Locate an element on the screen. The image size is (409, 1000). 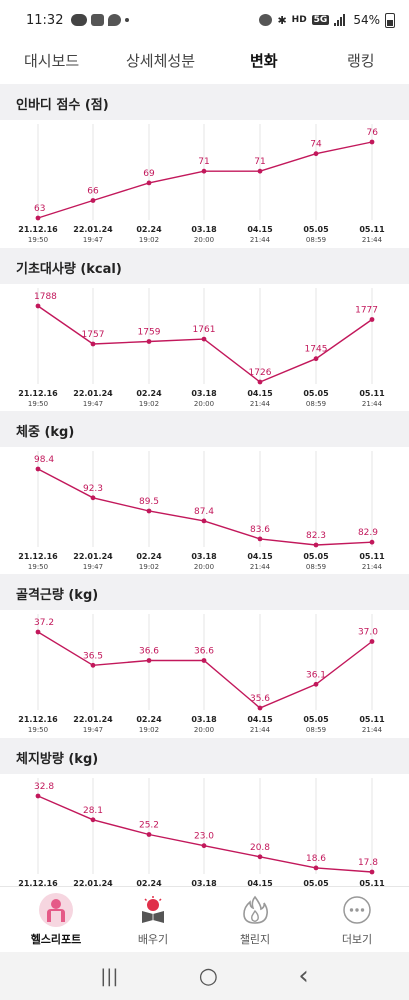
x-tick-date: 22.01.24 is located at coordinates (93, 229).